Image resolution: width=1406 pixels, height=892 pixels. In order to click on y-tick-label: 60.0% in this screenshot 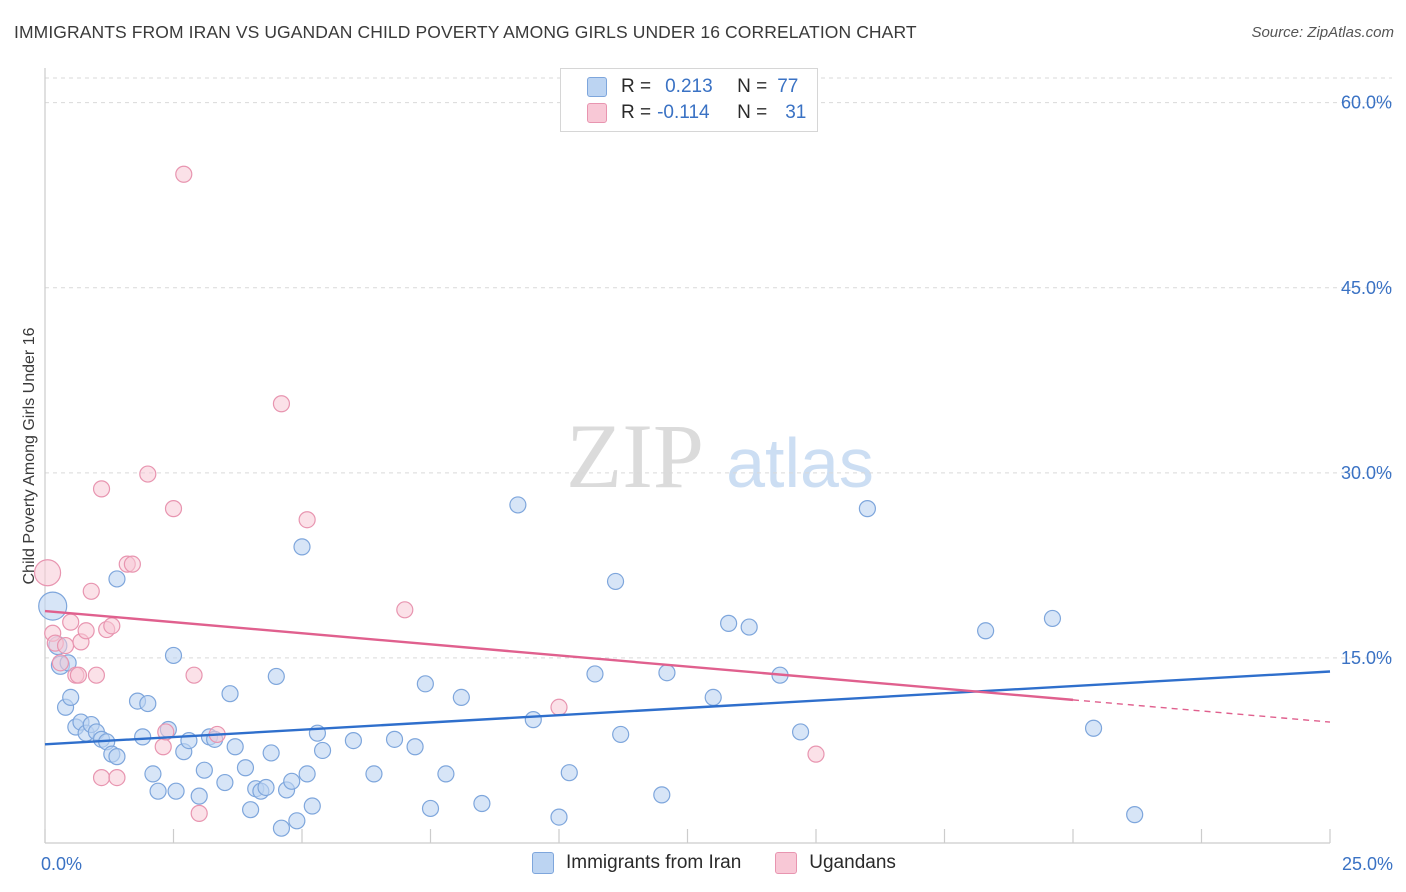, I will do `click(1366, 103)`.